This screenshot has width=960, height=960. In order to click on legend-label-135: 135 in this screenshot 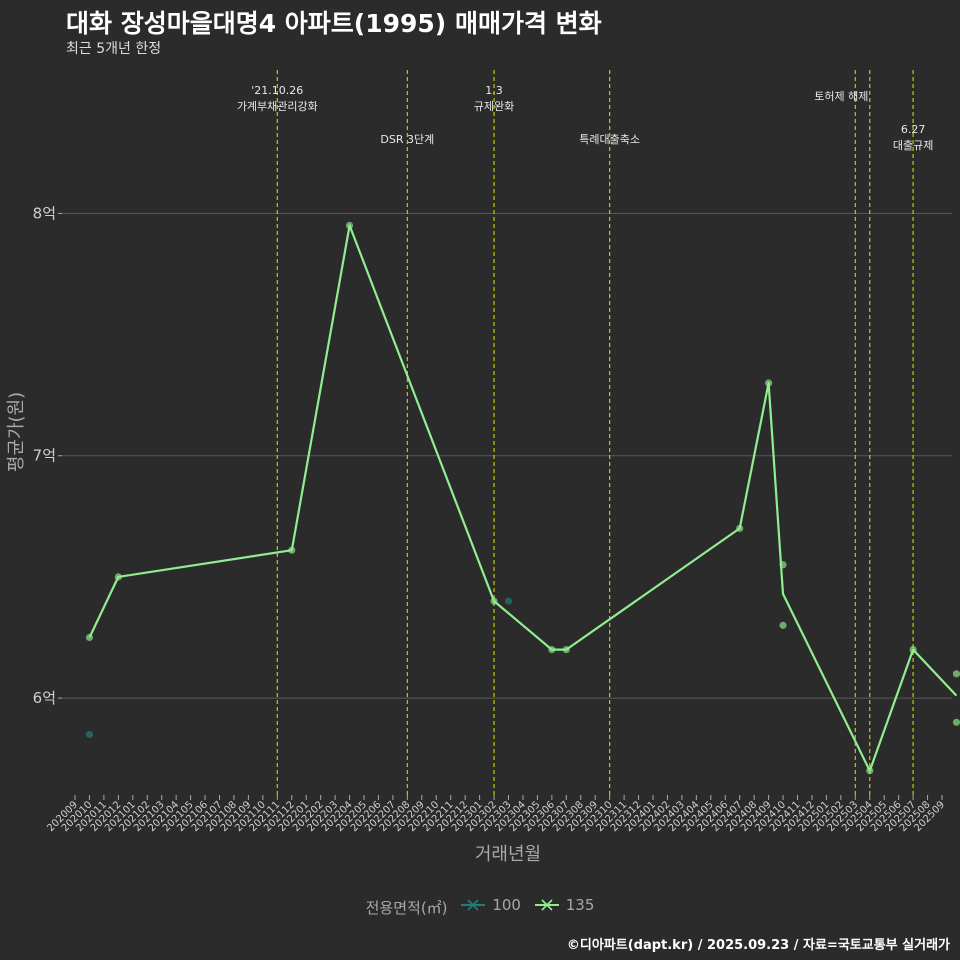, I will do `click(580, 905)`.